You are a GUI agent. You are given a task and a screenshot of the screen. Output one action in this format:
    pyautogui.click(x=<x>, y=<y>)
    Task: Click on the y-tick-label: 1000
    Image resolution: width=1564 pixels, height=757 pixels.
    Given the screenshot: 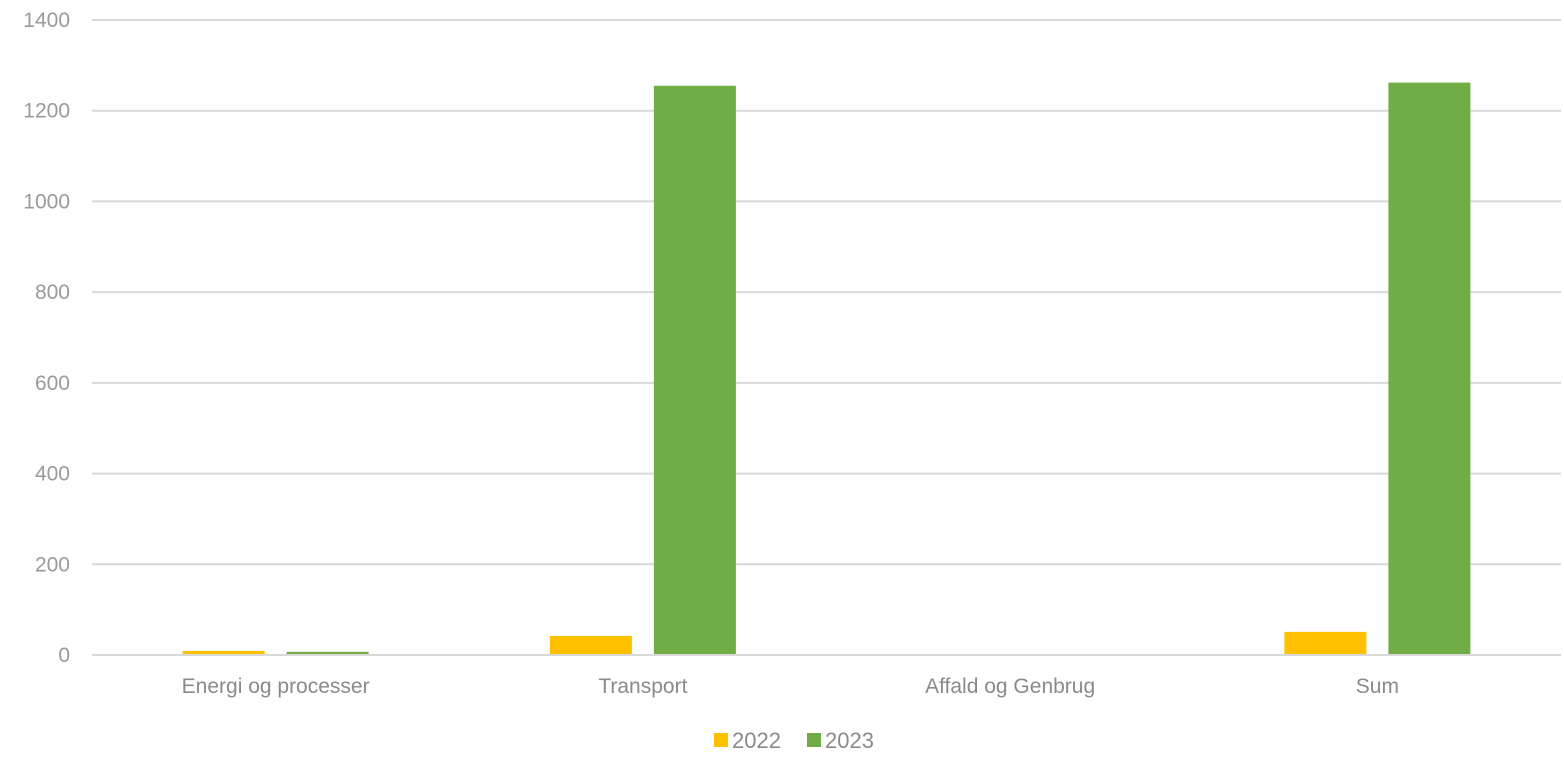 What is the action you would take?
    pyautogui.click(x=46, y=201)
    